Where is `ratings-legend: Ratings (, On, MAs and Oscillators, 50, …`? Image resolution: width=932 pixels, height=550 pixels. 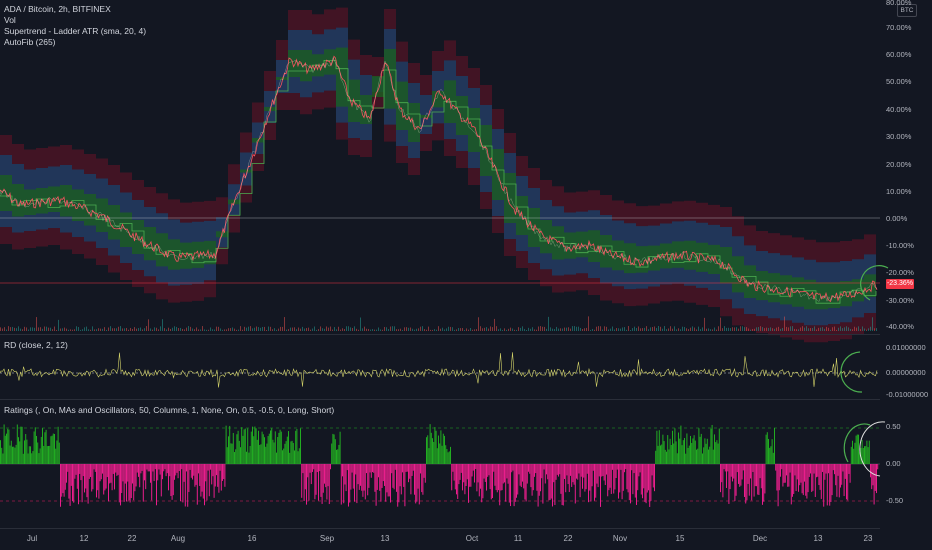
ratings-legend: Ratings (, On, MAs and Oscillators, 50, … is located at coordinates (169, 410).